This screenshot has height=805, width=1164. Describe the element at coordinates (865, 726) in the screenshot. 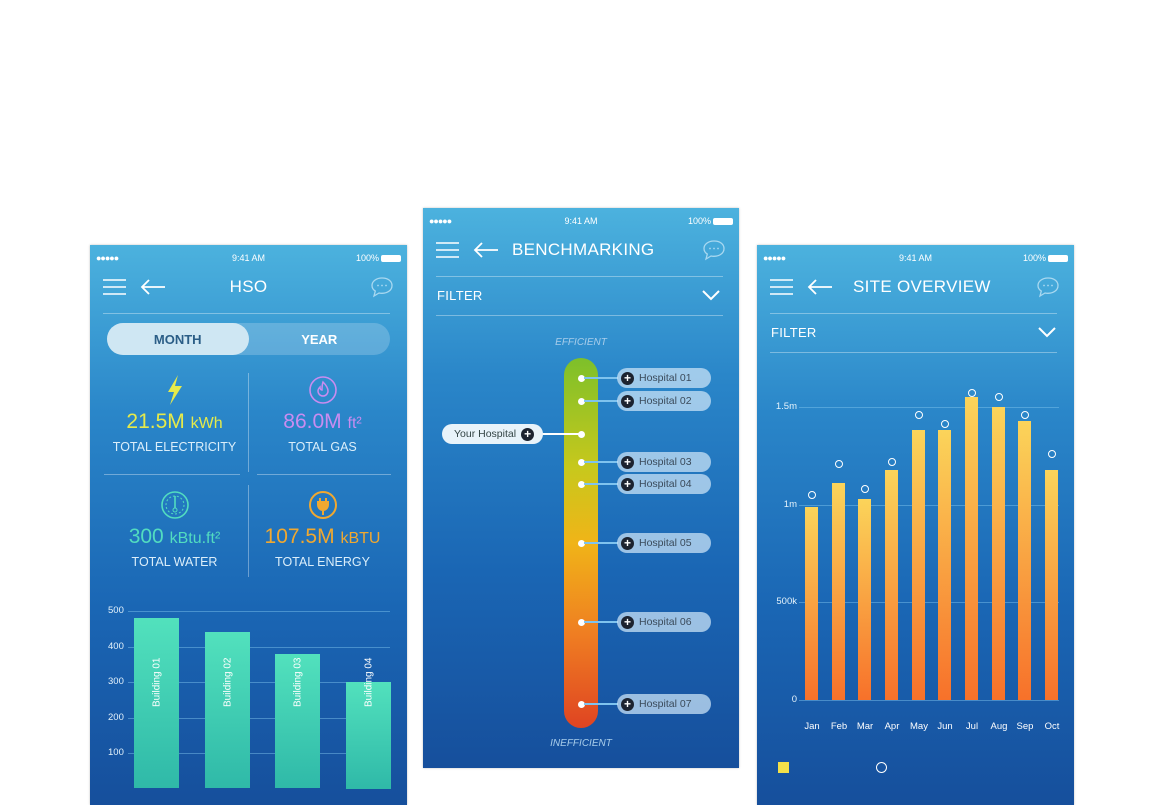

I see `x-tick-label: Mar` at that location.